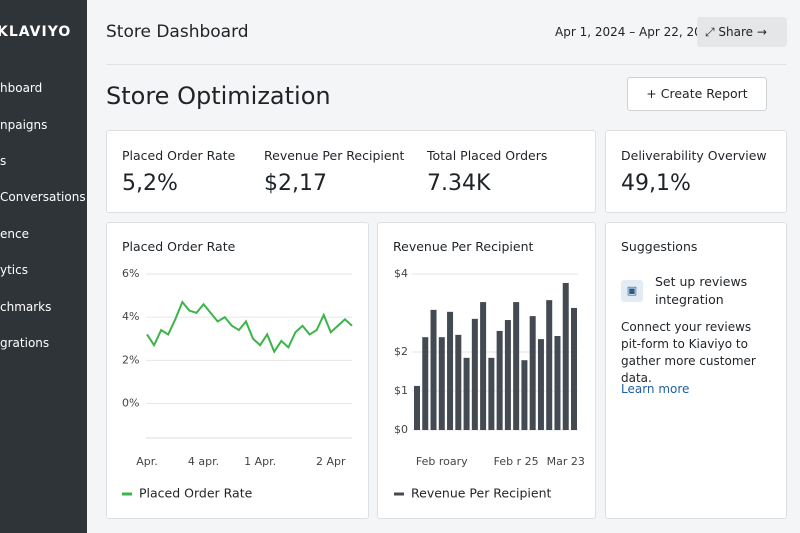  What do you see at coordinates (36, 32) in the screenshot?
I see `brand: KLAVIYO` at bounding box center [36, 32].